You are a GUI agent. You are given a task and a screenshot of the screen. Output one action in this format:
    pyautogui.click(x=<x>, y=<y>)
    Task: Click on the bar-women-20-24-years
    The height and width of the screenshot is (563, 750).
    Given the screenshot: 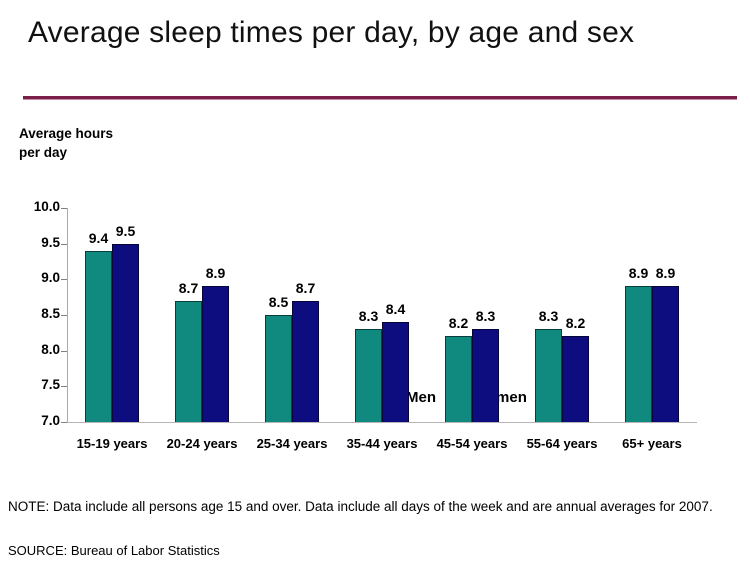 What is the action you would take?
    pyautogui.click(x=215, y=354)
    